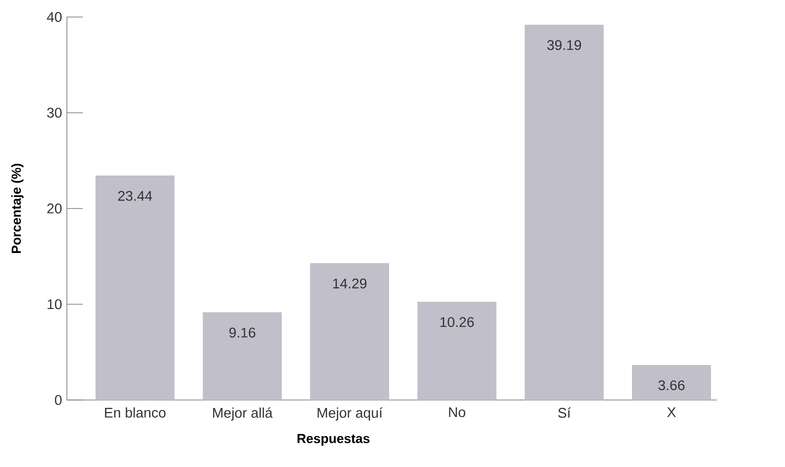 The height and width of the screenshot is (467, 785). Describe the element at coordinates (457, 412) in the screenshot. I see `x-tick-label: No` at that location.